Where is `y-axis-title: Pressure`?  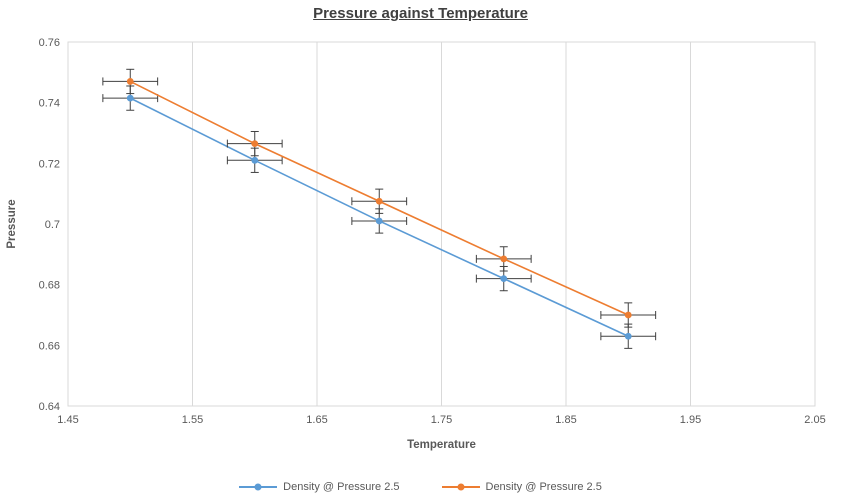 y-axis-title: Pressure is located at coordinates (12, 223).